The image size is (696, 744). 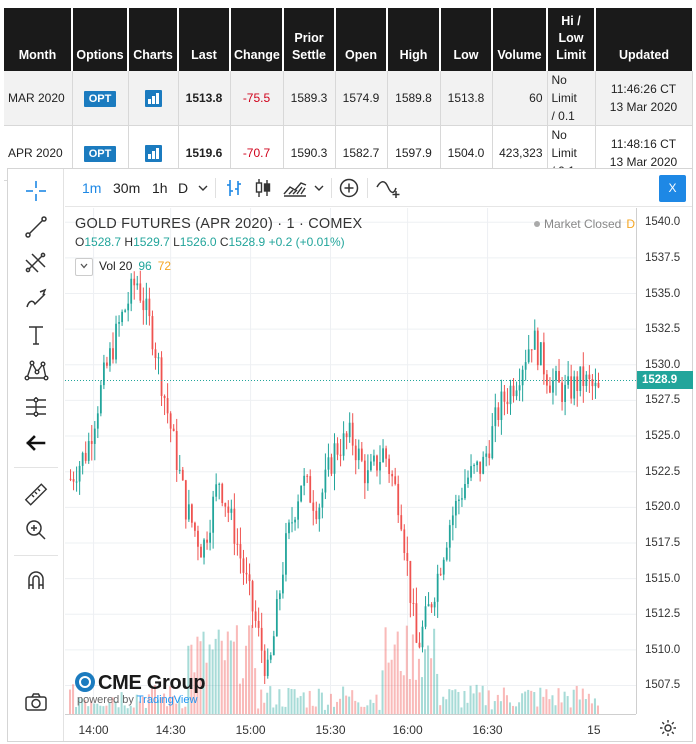 I want to click on time-axis: 14:00 14:30 15:00 15:30 16:00 16:30 15, so click(x=350, y=728).